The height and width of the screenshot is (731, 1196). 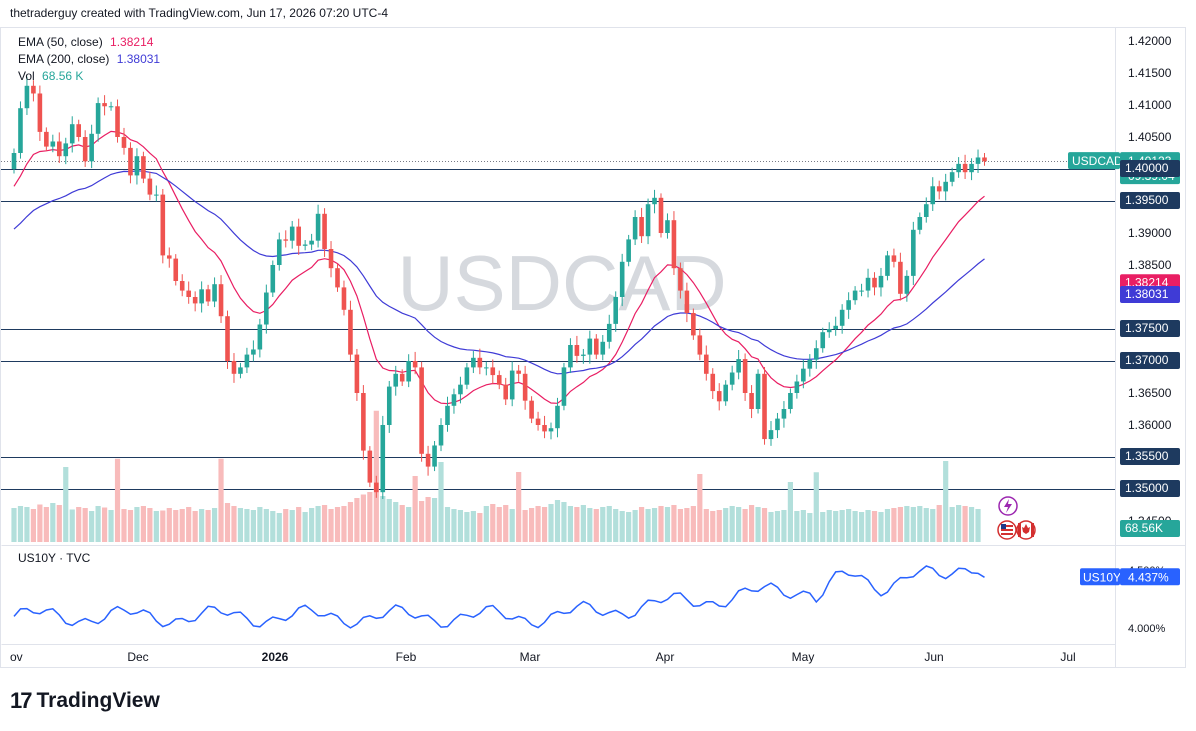 What do you see at coordinates (1007, 530) in the screenshot?
I see `us-flag-icon` at bounding box center [1007, 530].